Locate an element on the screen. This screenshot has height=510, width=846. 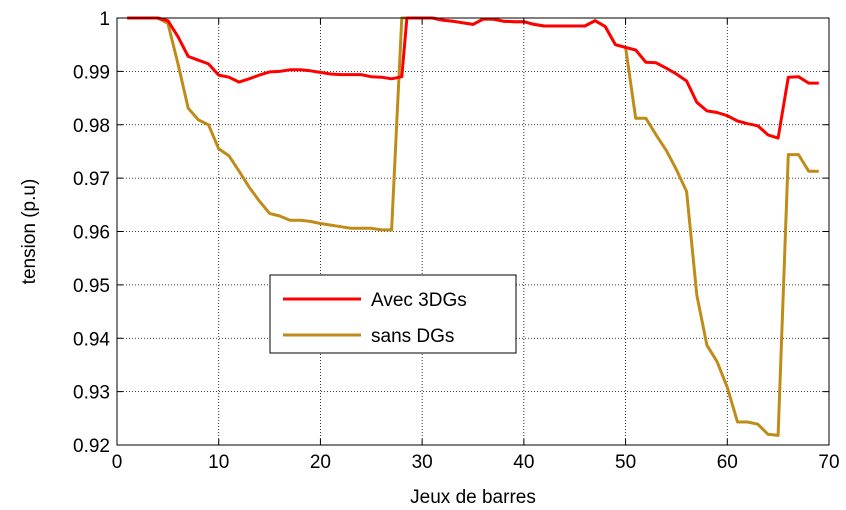
x-axis-label: Jeux de barres is located at coordinates (473, 497).